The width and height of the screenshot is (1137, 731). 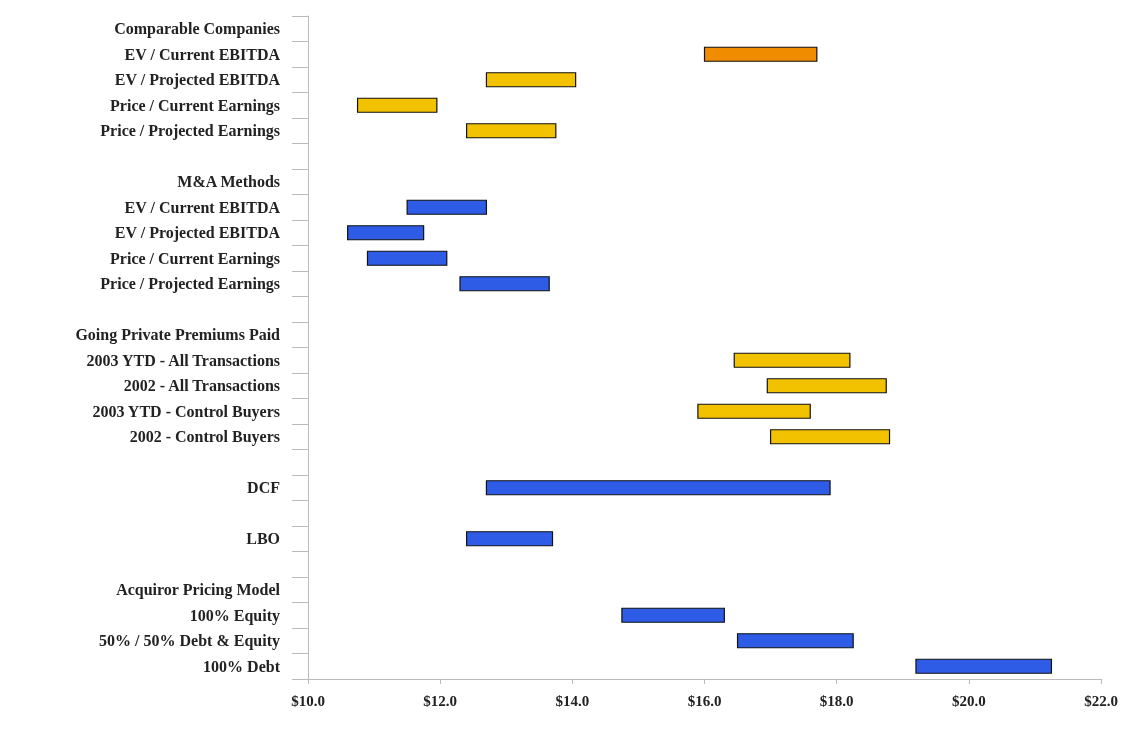 What do you see at coordinates (198, 590) in the screenshot?
I see `y-tick-label: Acquiror Pricing Model` at bounding box center [198, 590].